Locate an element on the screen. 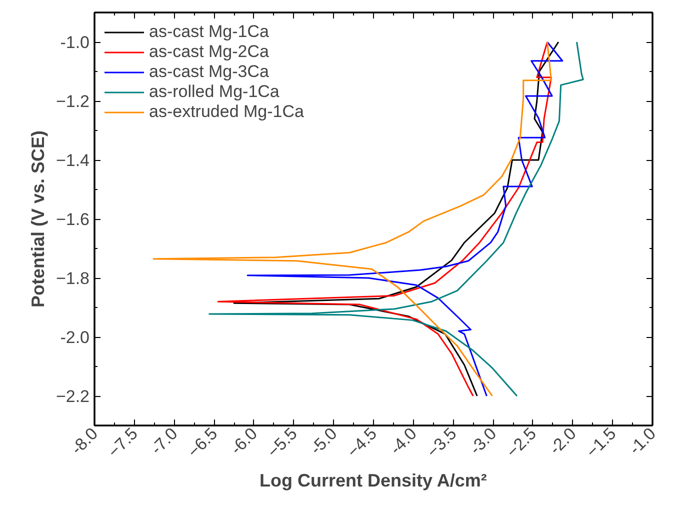 The height and width of the screenshot is (507, 674). x-tick-label: −7.5 is located at coordinates (123, 443).